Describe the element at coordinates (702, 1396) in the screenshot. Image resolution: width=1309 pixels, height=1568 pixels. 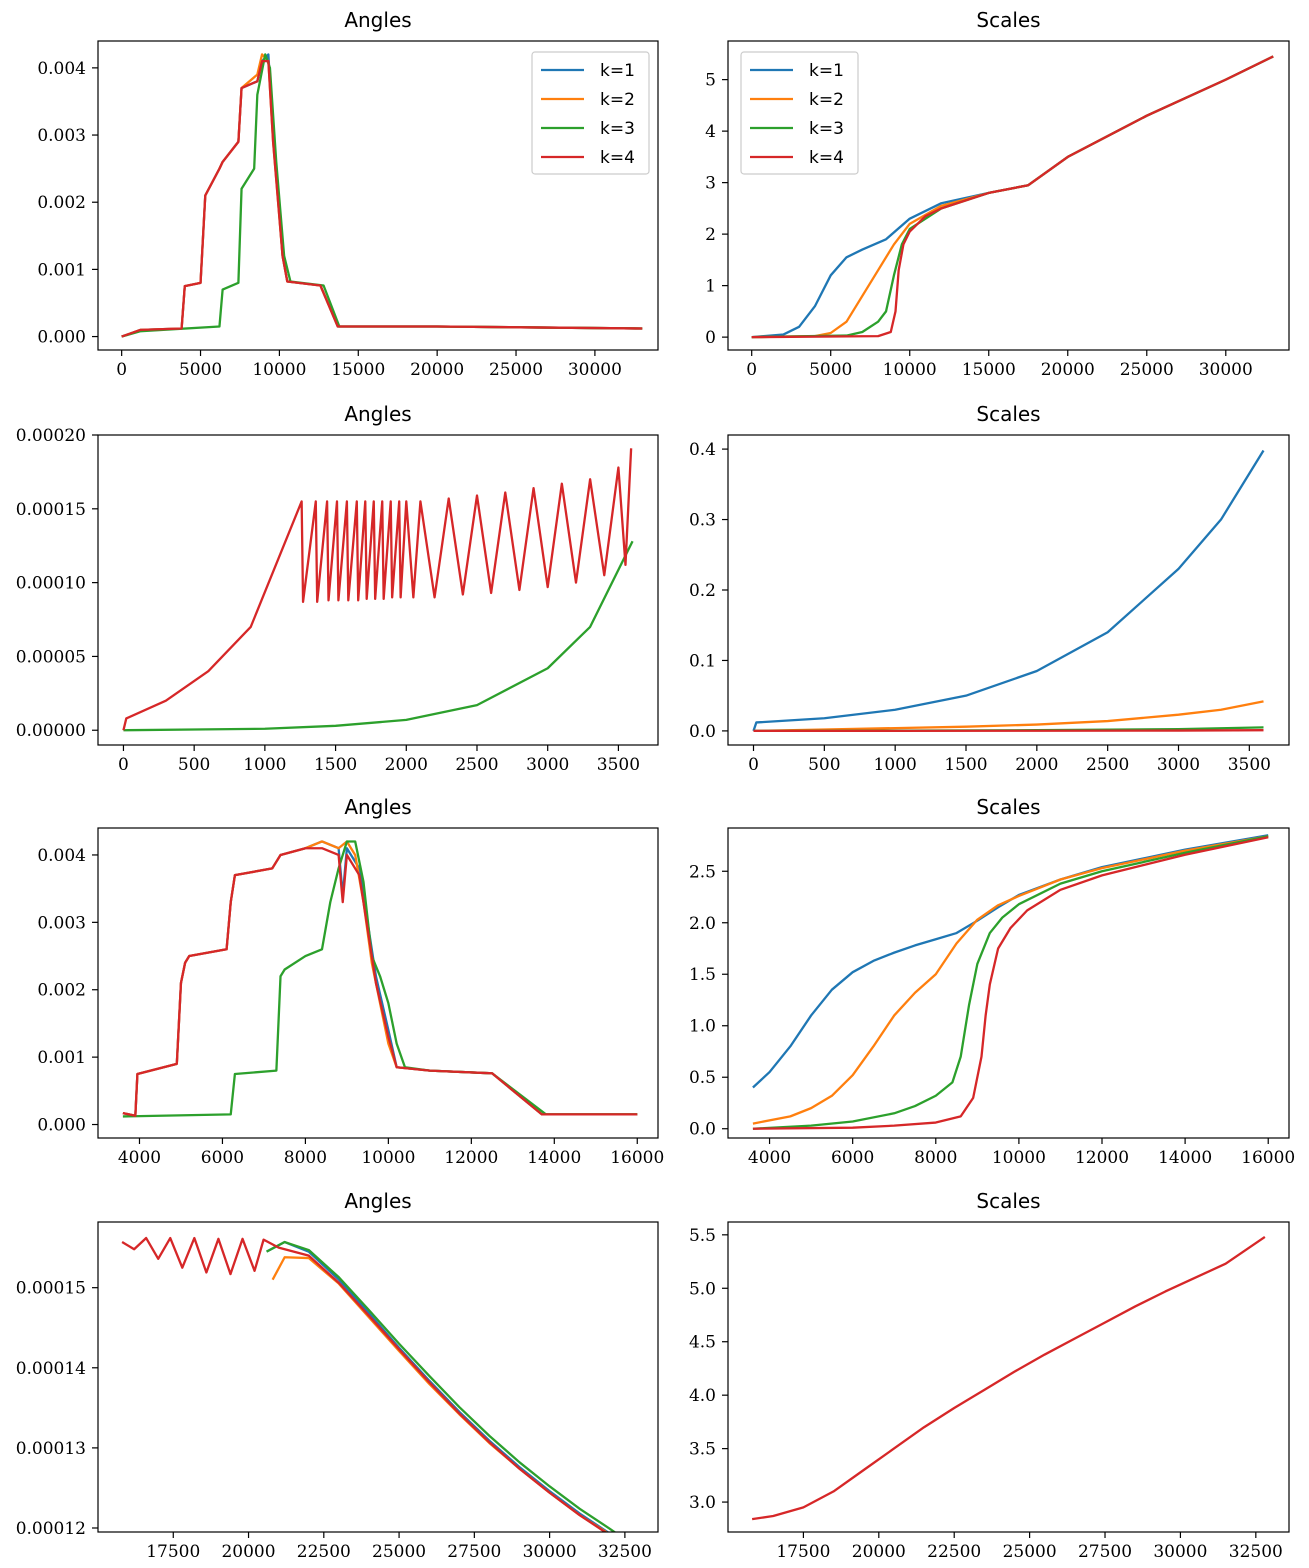
I see `y-tick-label: 4.0` at that location.